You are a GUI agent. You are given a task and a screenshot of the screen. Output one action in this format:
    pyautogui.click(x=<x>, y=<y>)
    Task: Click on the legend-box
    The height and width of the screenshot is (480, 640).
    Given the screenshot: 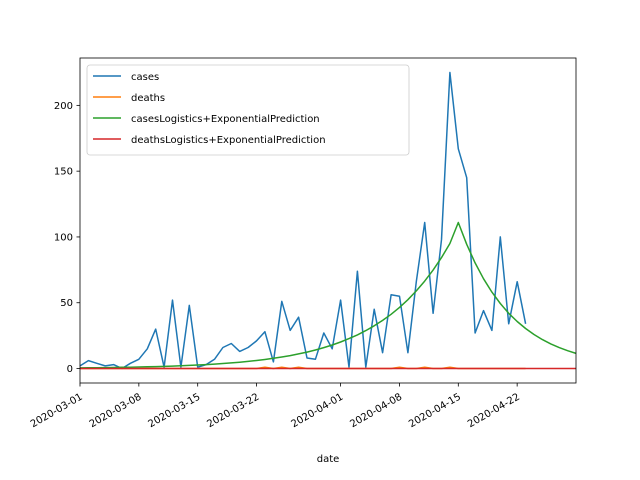 What is the action you would take?
    pyautogui.click(x=248, y=110)
    